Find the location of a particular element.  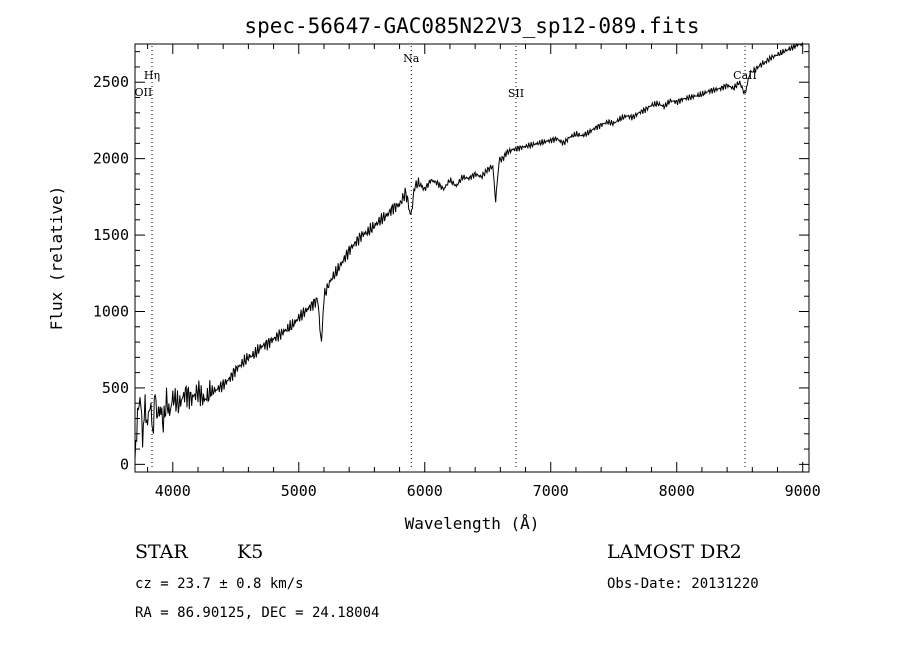

y-tick-label: 500 is located at coordinates (115, 388).